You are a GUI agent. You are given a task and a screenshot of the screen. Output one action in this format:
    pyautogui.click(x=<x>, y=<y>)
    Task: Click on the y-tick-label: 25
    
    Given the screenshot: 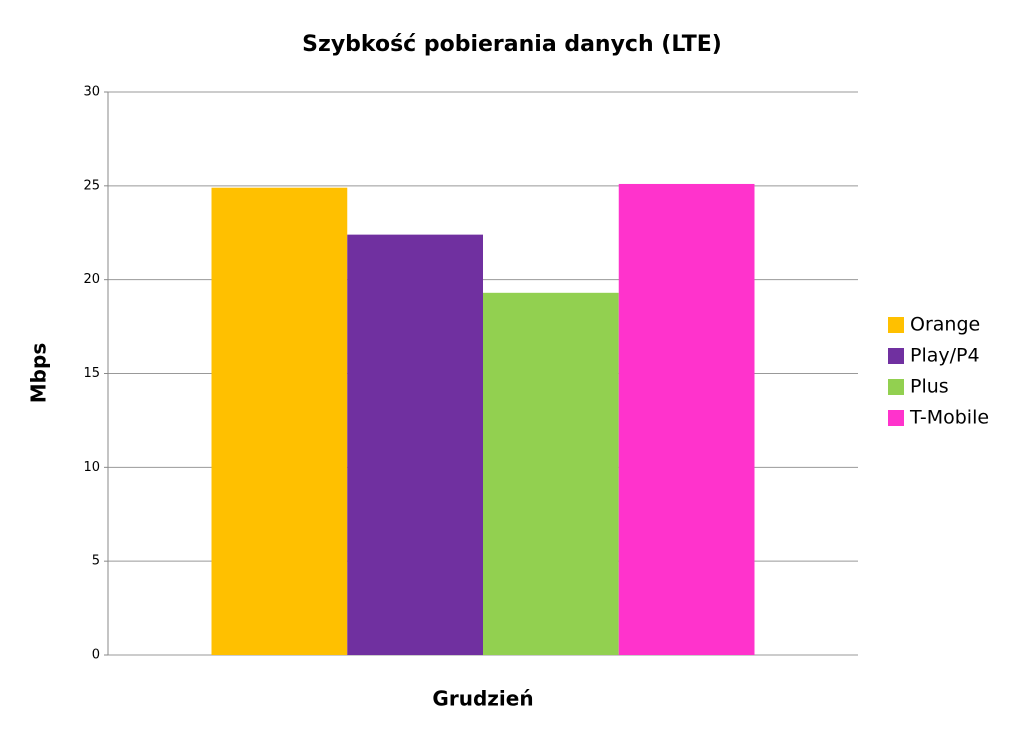 What is the action you would take?
    pyautogui.click(x=91, y=185)
    